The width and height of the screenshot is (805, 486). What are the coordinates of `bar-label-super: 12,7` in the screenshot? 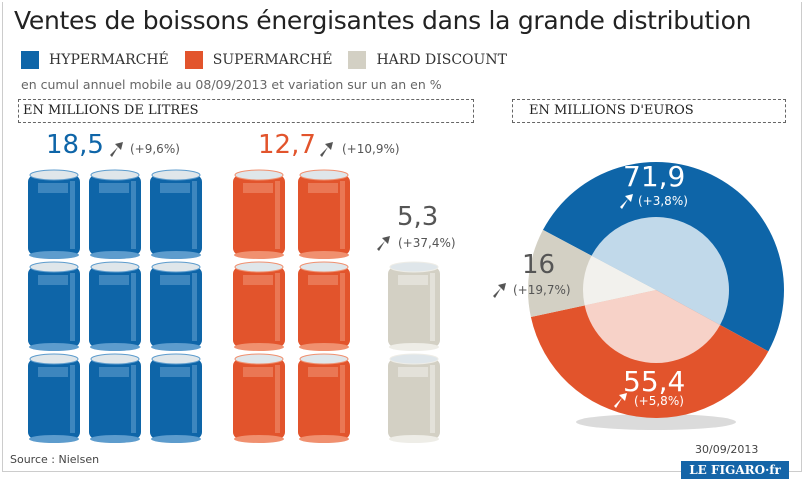 It's located at (287, 145).